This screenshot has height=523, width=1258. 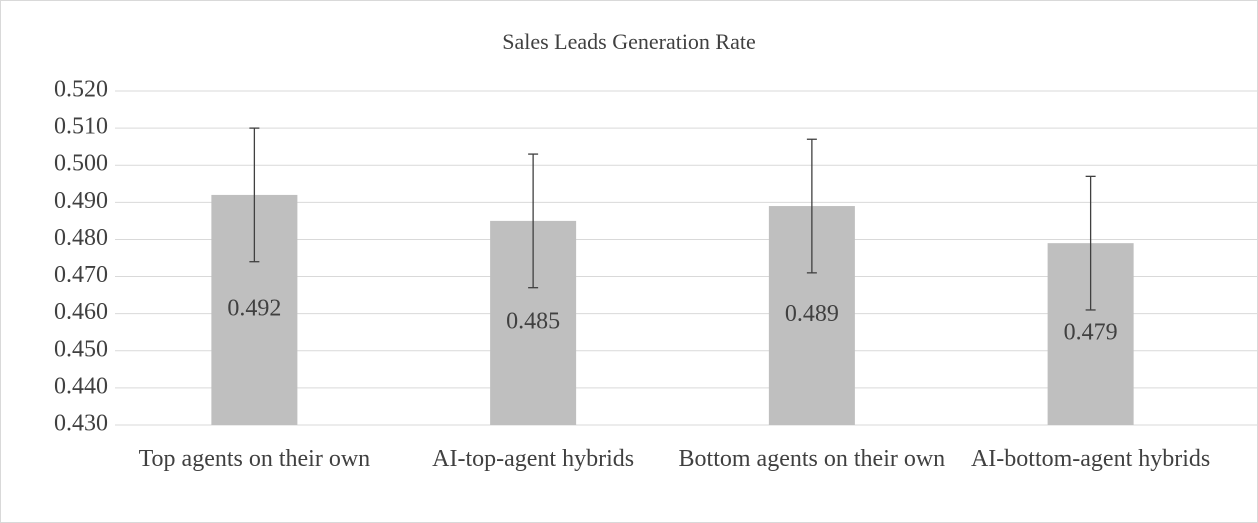 What do you see at coordinates (533, 459) in the screenshot?
I see `x-tick-label: AI-top-agent hybrids` at bounding box center [533, 459].